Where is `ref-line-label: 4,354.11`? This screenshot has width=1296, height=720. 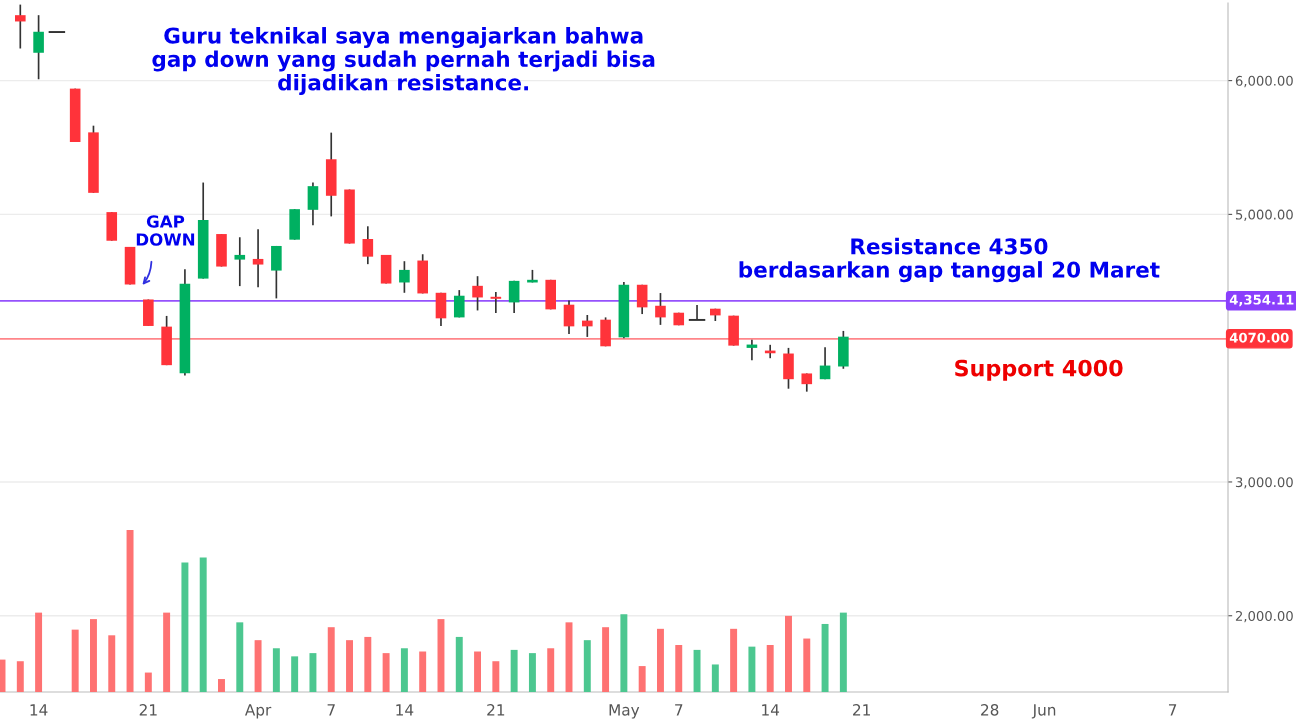
ref-line-label: 4,354.11 is located at coordinates (1261, 300).